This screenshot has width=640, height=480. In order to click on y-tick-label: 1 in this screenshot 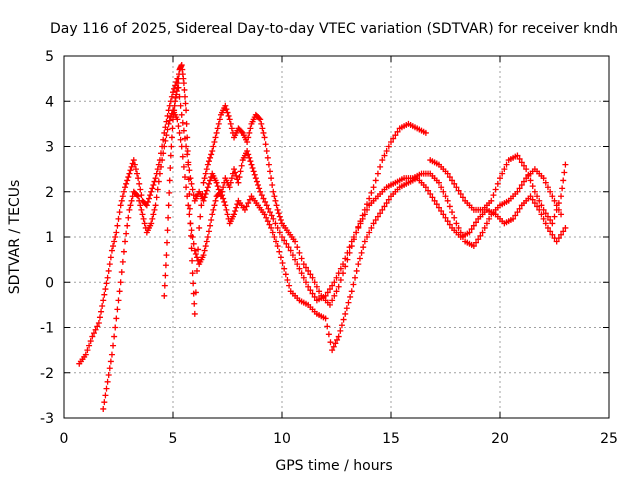, I will do `click(49, 238)`.